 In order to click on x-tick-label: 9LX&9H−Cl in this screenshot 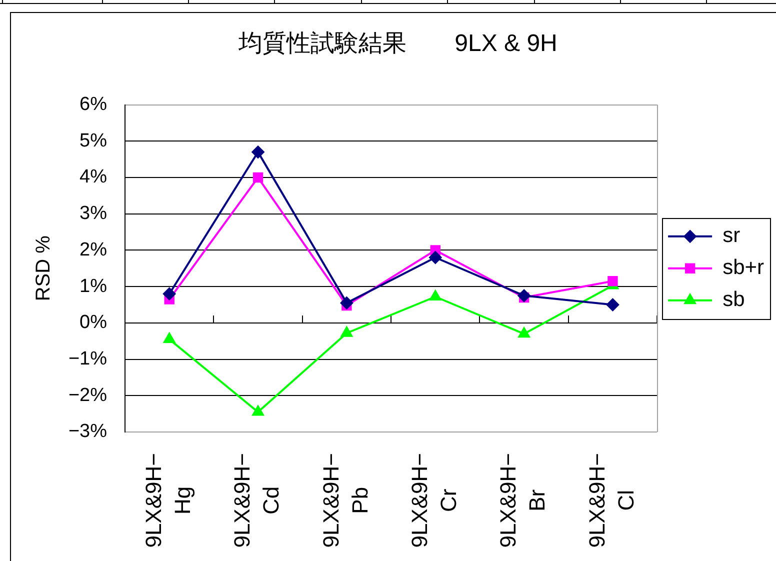, I will do `click(611, 500)`.